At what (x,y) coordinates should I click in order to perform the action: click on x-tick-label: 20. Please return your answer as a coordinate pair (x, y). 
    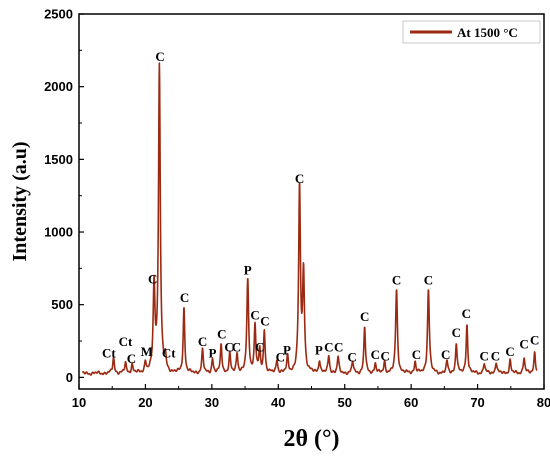
    Looking at the image, I should click on (145, 402).